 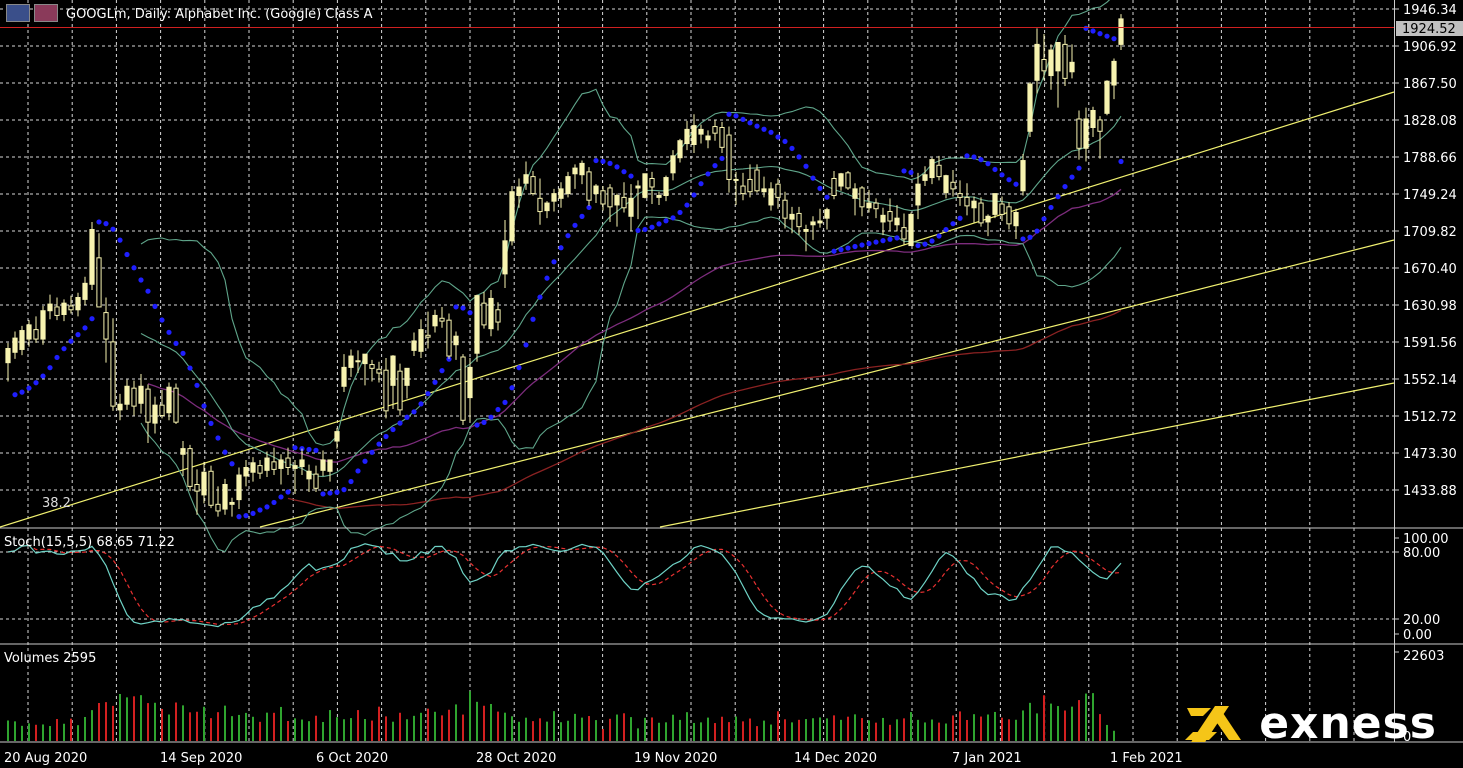 I want to click on svg-text: 20 Aug 2020, so click(x=45, y=758).